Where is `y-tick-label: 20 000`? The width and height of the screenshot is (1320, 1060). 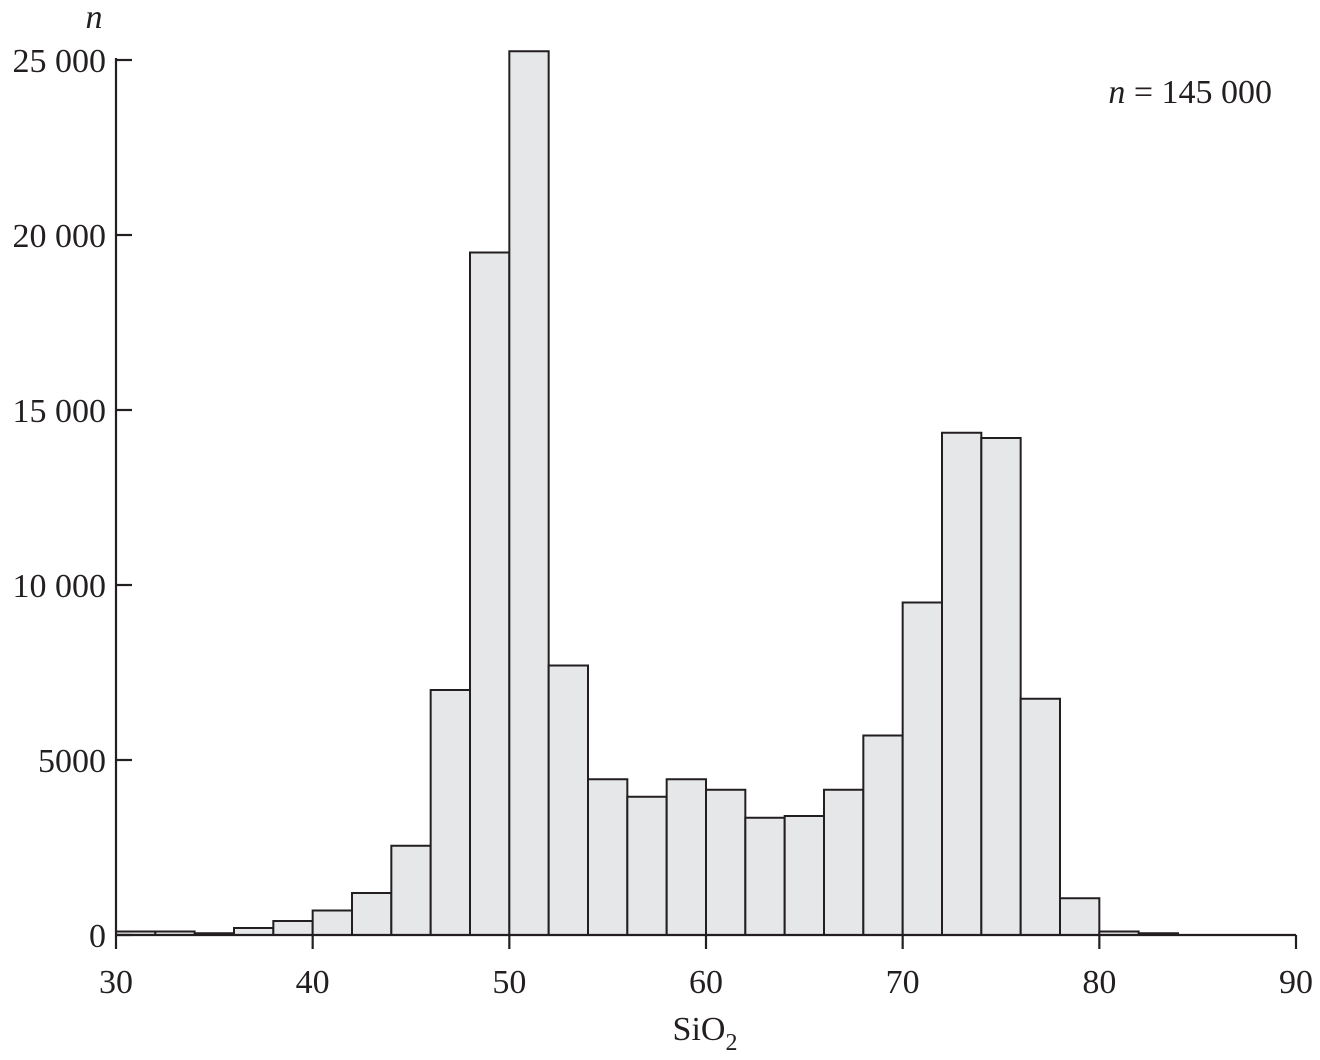 y-tick-label: 20 000 is located at coordinates (60, 236).